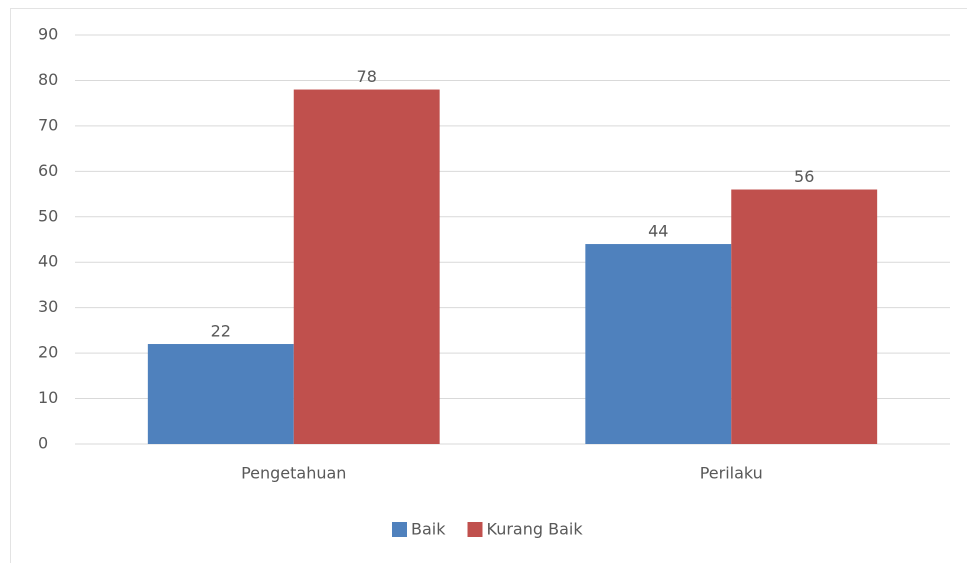  I want to click on data-label: 22, so click(221, 331).